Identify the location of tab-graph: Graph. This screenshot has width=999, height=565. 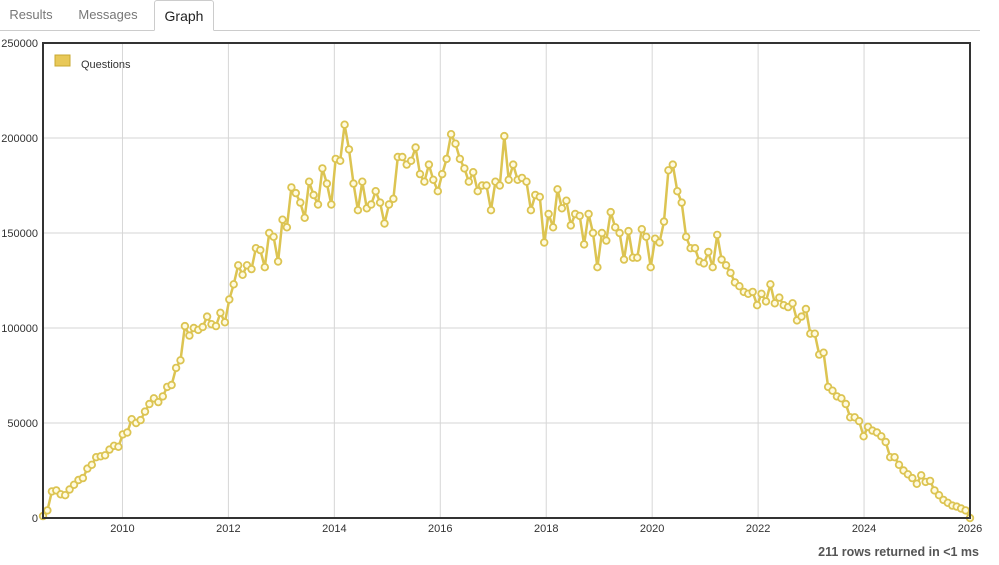
(184, 15).